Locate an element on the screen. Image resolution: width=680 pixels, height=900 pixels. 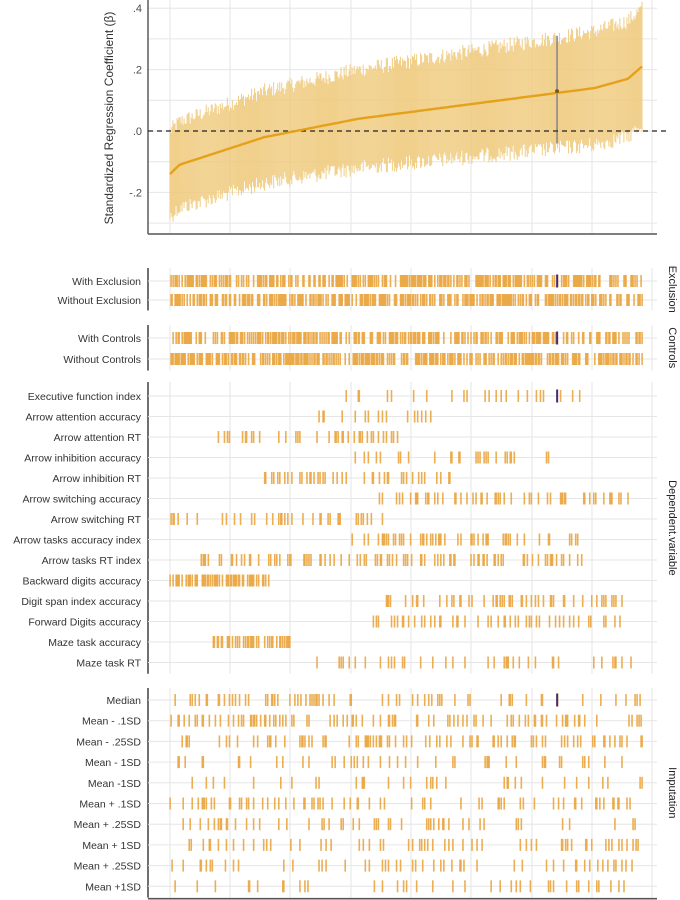
row-label: Arrow attention accuracy is located at coordinates (83, 418).